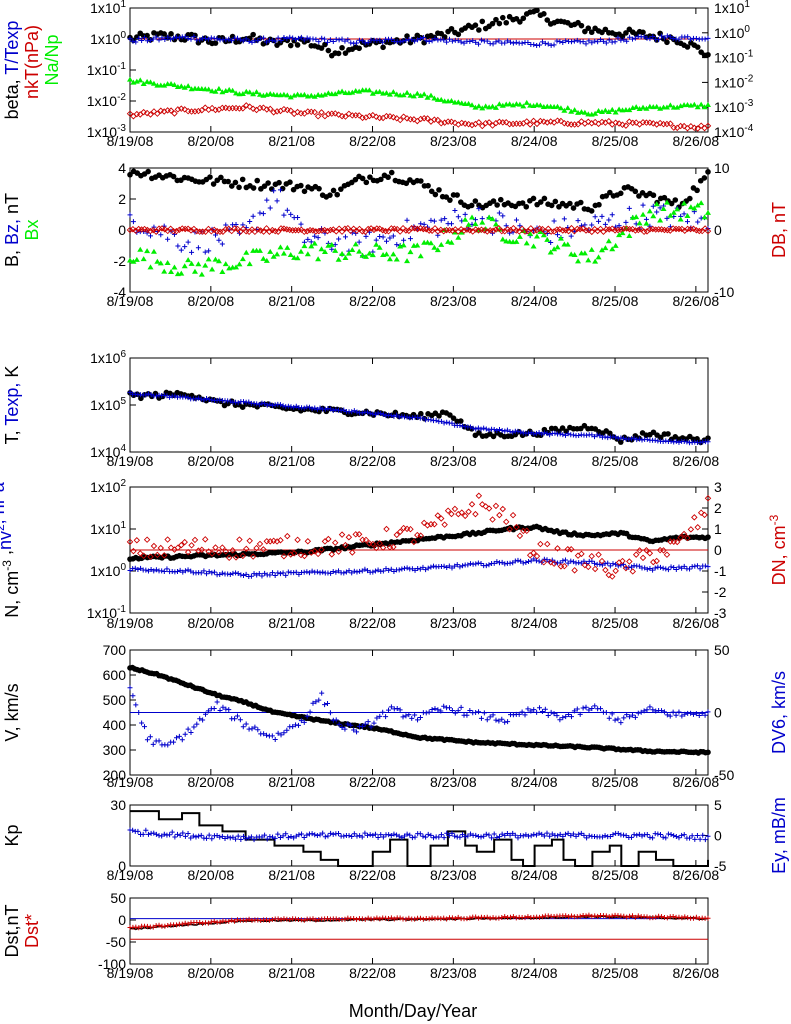  I want to click on right-tick-label: 1x100, so click(732, 32).